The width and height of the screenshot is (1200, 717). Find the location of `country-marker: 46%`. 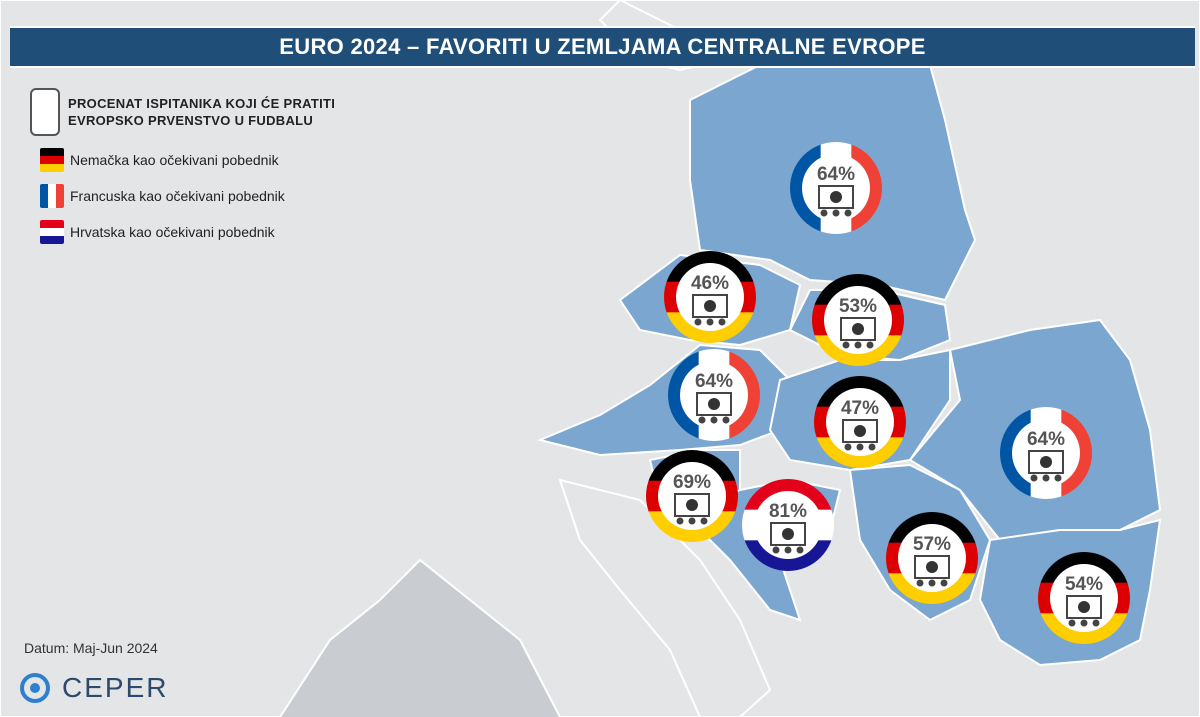

country-marker: 46% is located at coordinates (710, 297).